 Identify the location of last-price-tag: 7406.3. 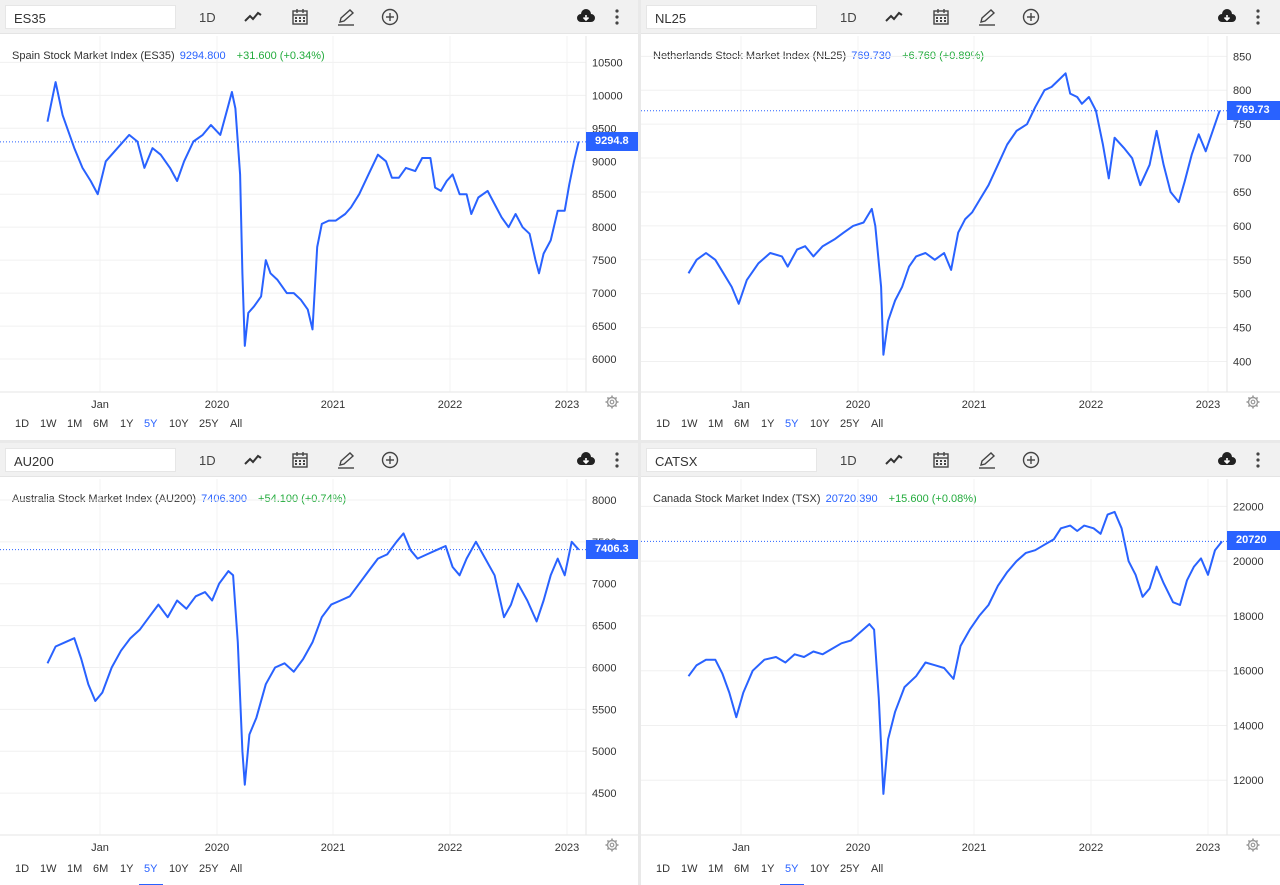
(612, 549).